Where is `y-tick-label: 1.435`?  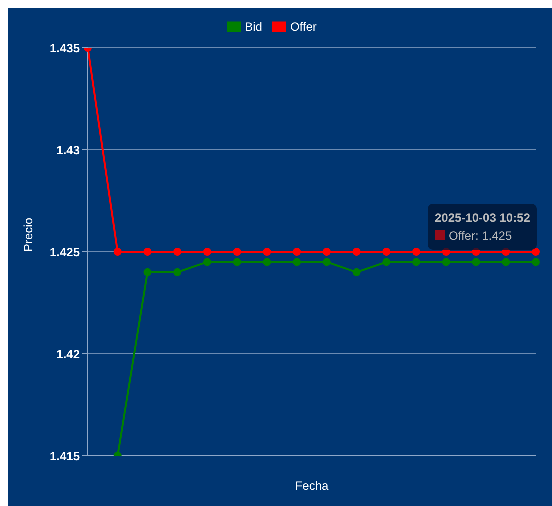 y-tick-label: 1.435 is located at coordinates (65, 48).